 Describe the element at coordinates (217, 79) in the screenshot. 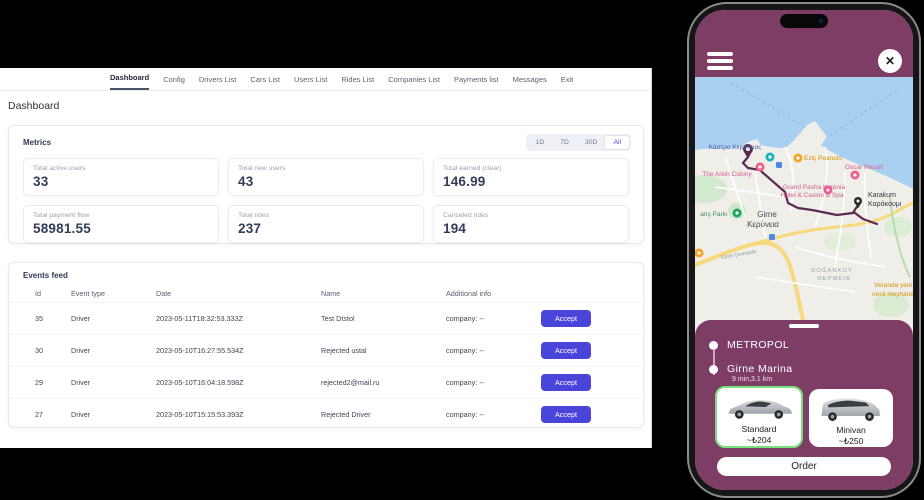

I see `tab-drivers-list: Drivers List` at that location.